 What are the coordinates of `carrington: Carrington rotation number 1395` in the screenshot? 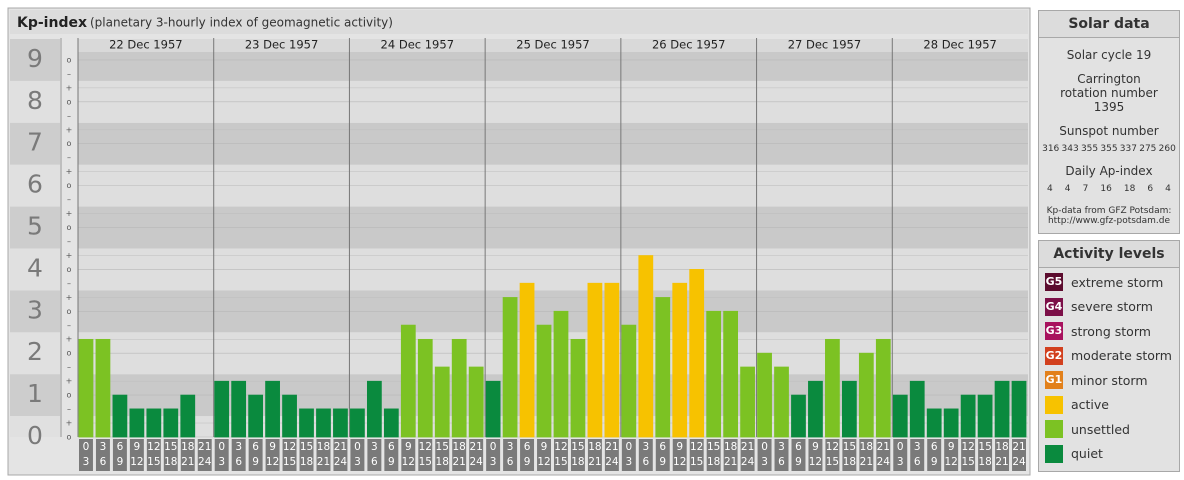 It's located at (1109, 93).